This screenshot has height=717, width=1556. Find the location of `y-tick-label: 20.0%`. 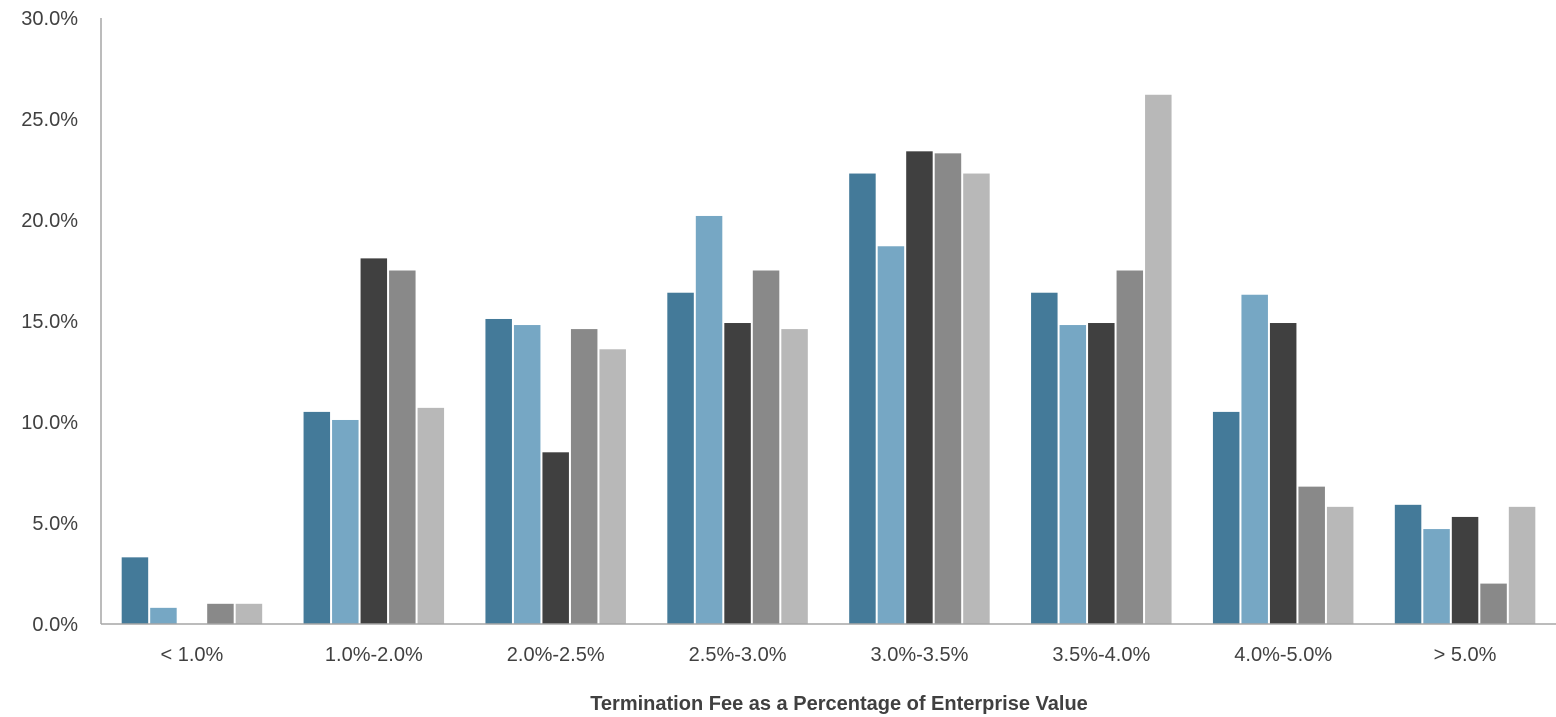

y-tick-label: 20.0% is located at coordinates (49, 221).